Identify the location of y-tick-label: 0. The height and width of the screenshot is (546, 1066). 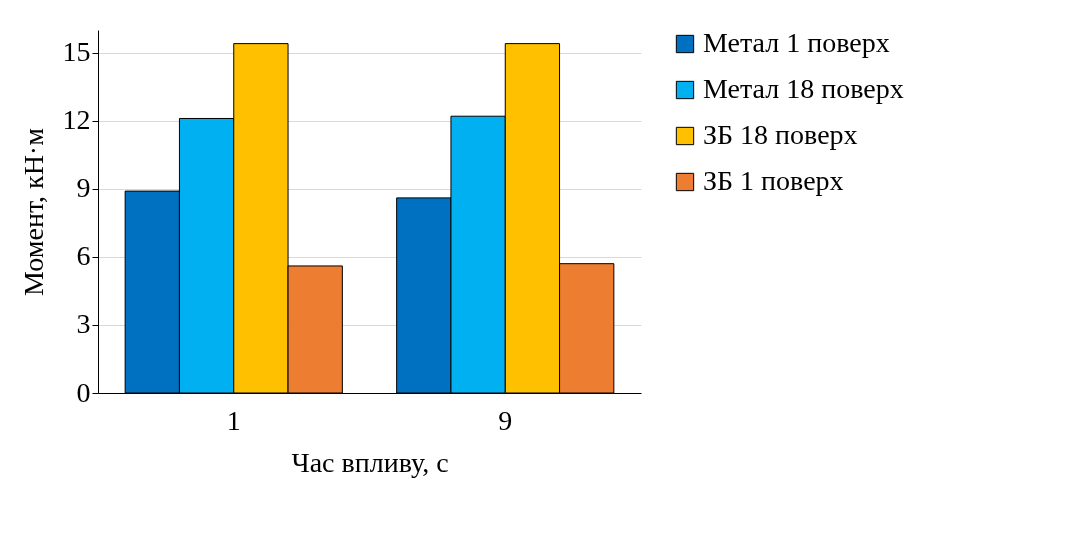
(83, 392).